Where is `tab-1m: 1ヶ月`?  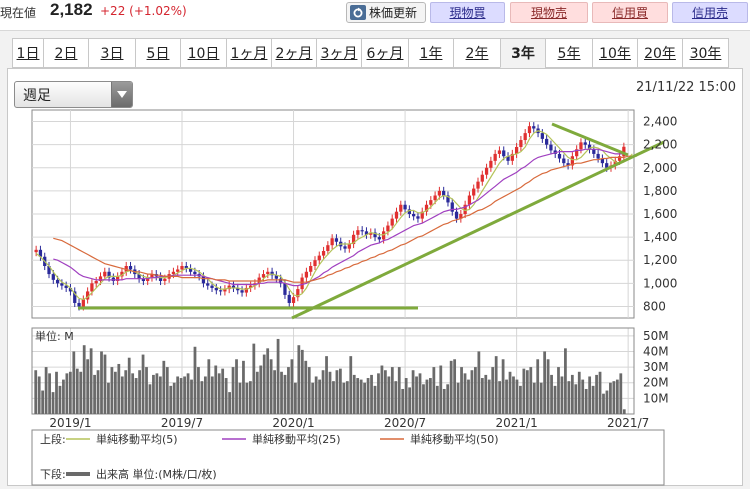 tab-1m: 1ヶ月 is located at coordinates (248, 53).